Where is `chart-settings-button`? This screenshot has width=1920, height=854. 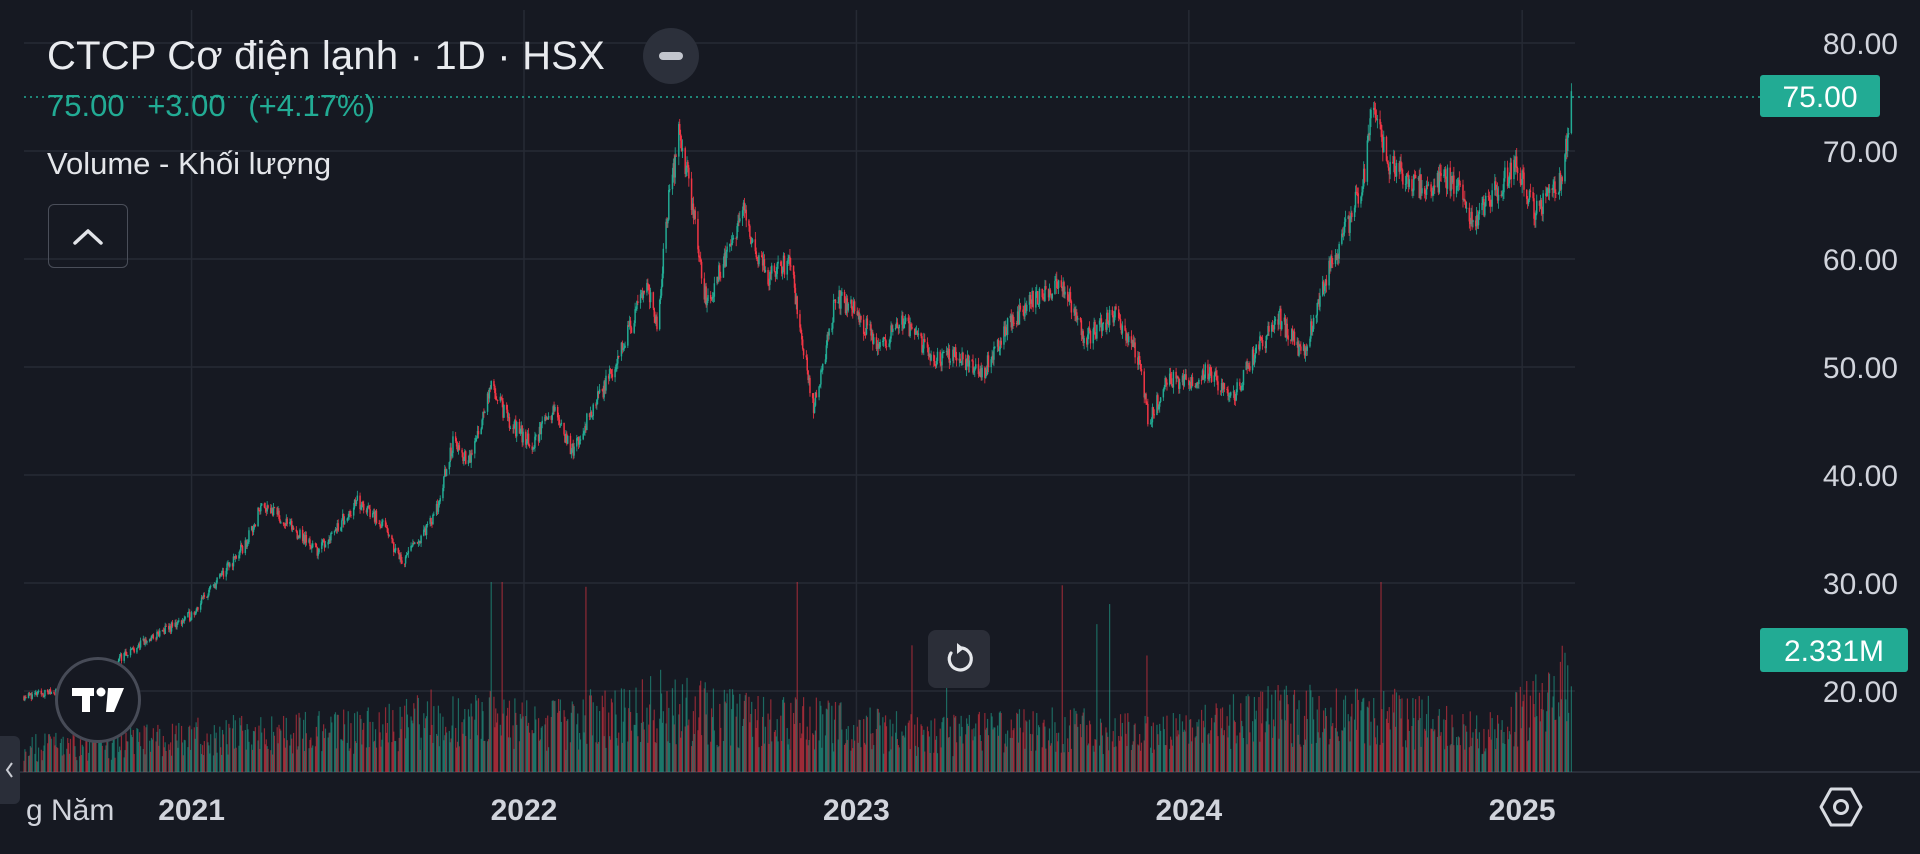
chart-settings-button is located at coordinates (1841, 807).